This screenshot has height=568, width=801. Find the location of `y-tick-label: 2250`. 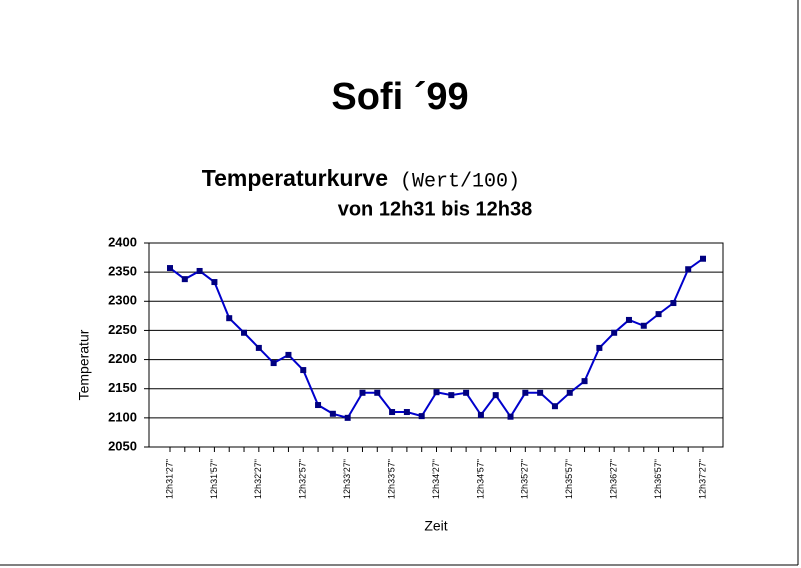

y-tick-label: 2250 is located at coordinates (122, 329).